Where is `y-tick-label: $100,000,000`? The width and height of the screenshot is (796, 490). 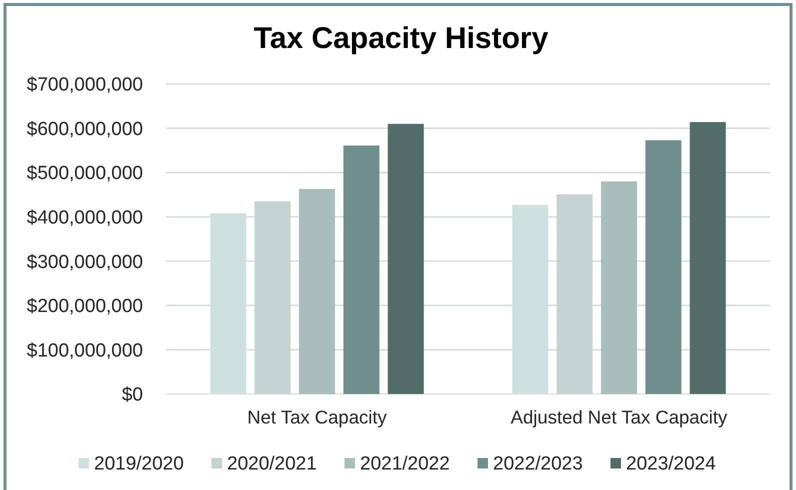
y-tick-label: $100,000,000 is located at coordinates (84, 351).